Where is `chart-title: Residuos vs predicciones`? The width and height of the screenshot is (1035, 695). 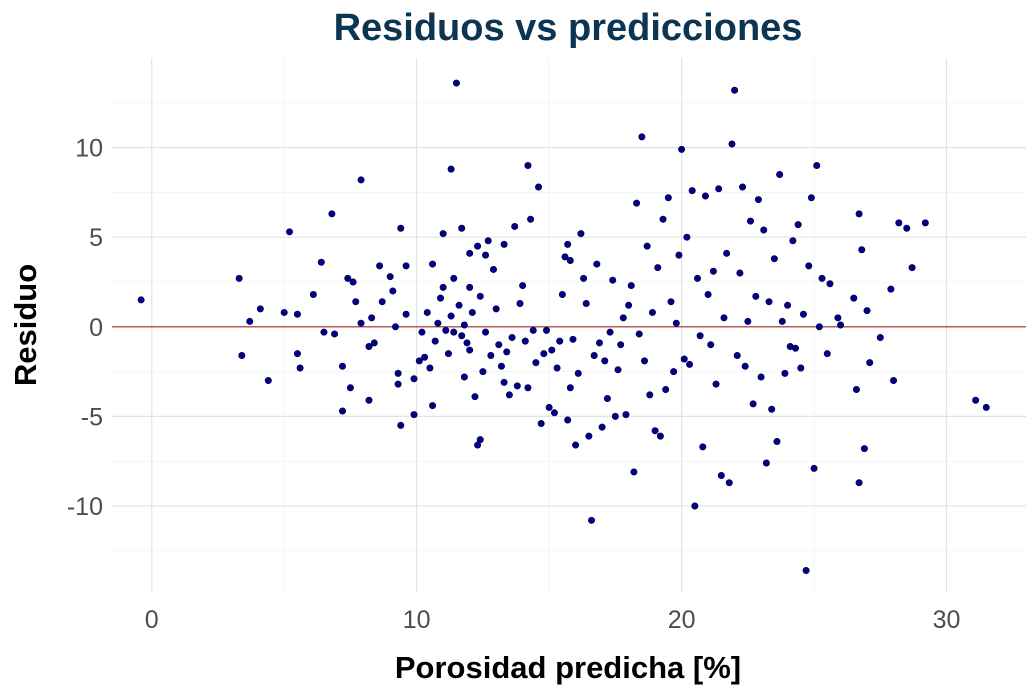
chart-title: Residuos vs predicciones is located at coordinates (568, 28).